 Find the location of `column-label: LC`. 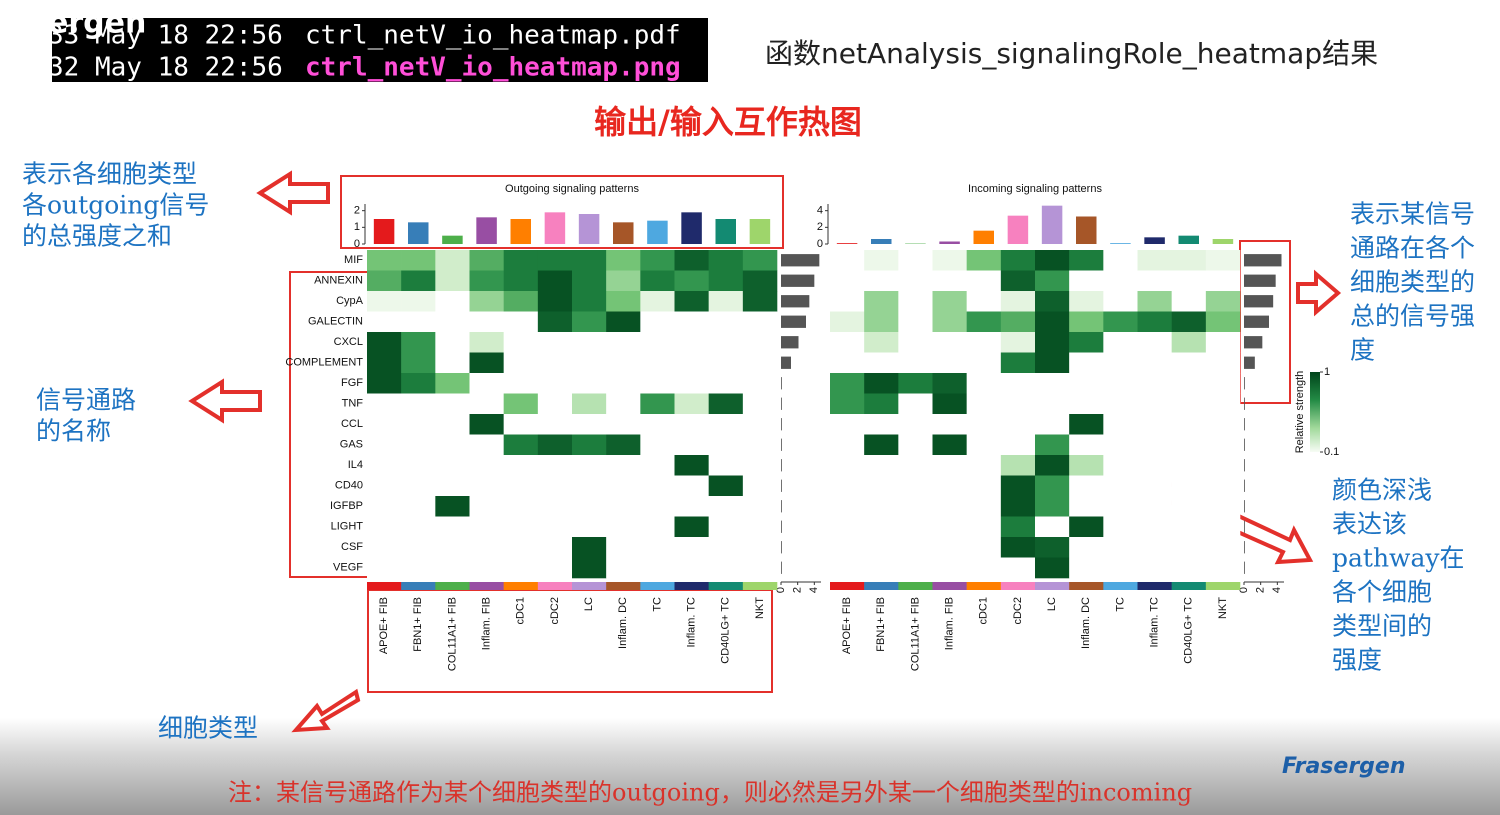

column-label: LC is located at coordinates (1052, 604).